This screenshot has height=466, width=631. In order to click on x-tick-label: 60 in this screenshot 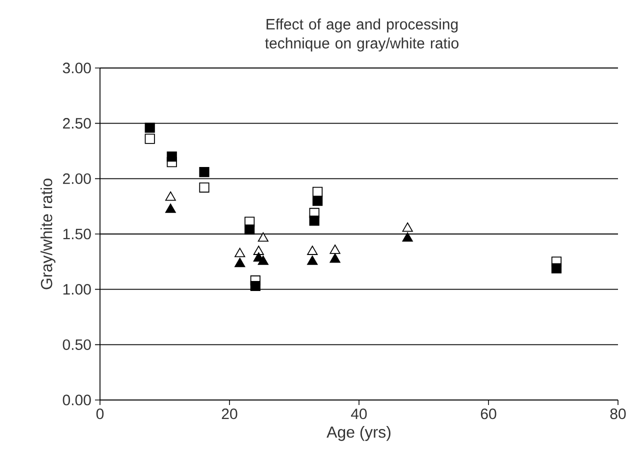, I will do `click(488, 414)`.